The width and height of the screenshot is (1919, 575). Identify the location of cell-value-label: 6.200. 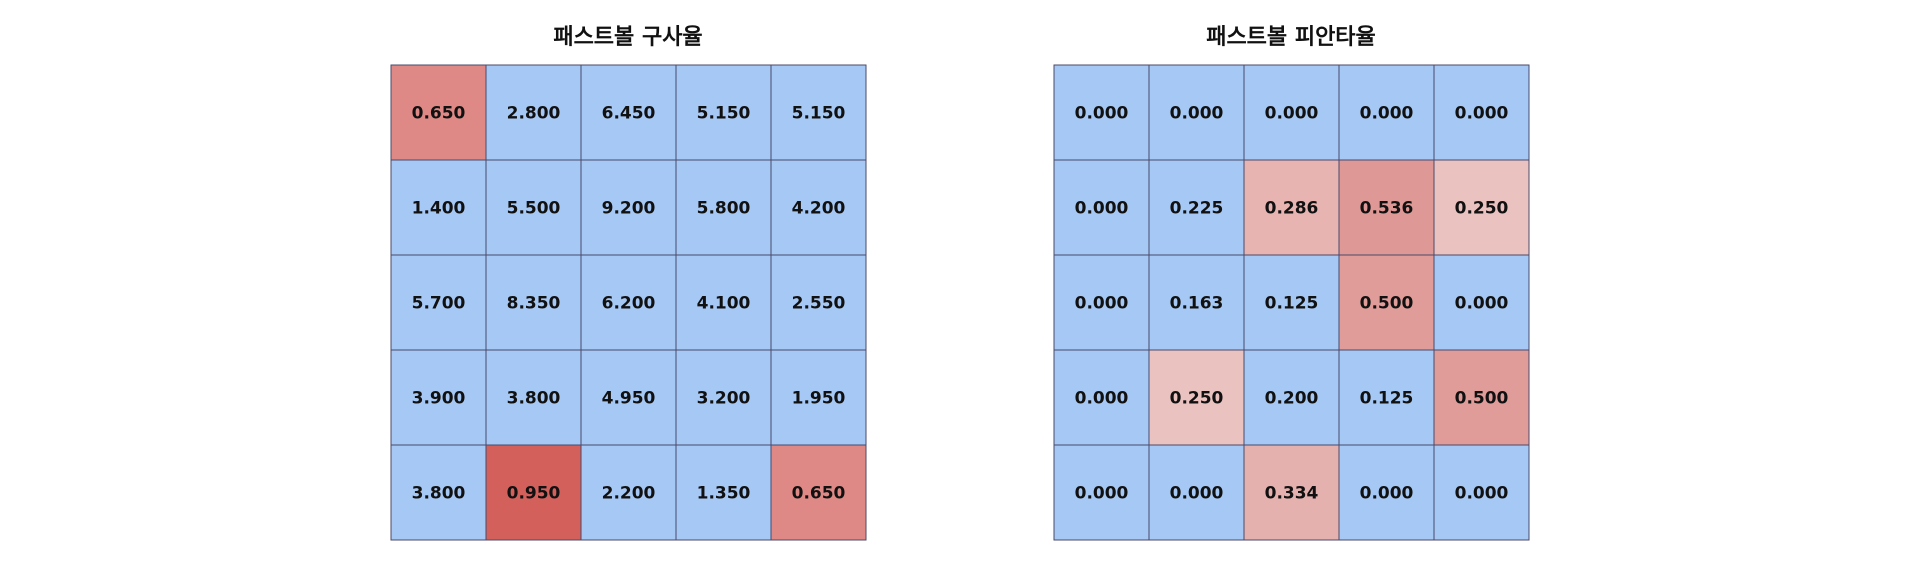
(629, 304).